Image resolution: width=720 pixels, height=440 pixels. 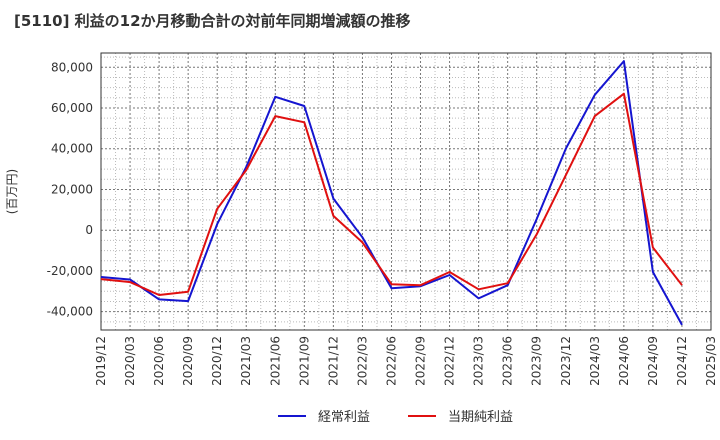 I want to click on x-tick-label: 2024/09, so click(x=653, y=361).